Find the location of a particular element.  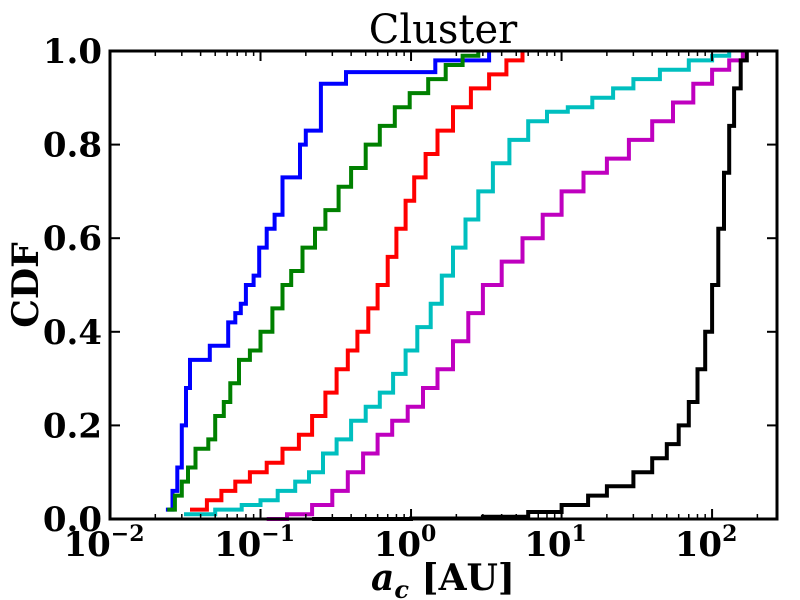

chart-title: Cluster is located at coordinates (443, 30).